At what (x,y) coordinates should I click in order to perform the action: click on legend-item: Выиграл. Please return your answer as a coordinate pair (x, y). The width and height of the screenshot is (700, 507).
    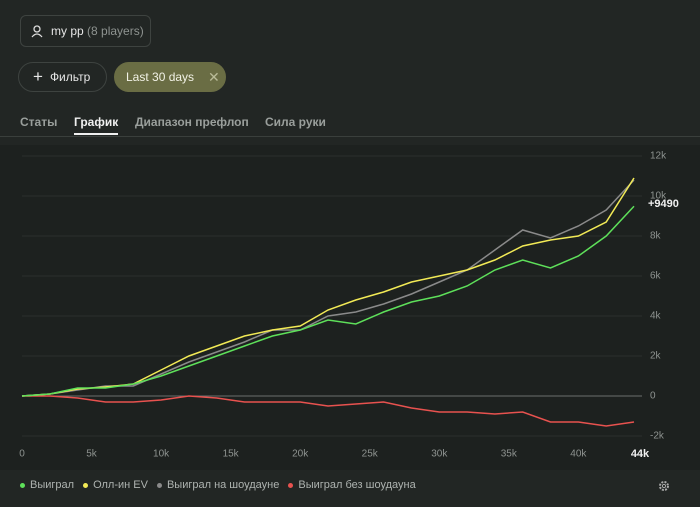
    Looking at the image, I should click on (47, 485).